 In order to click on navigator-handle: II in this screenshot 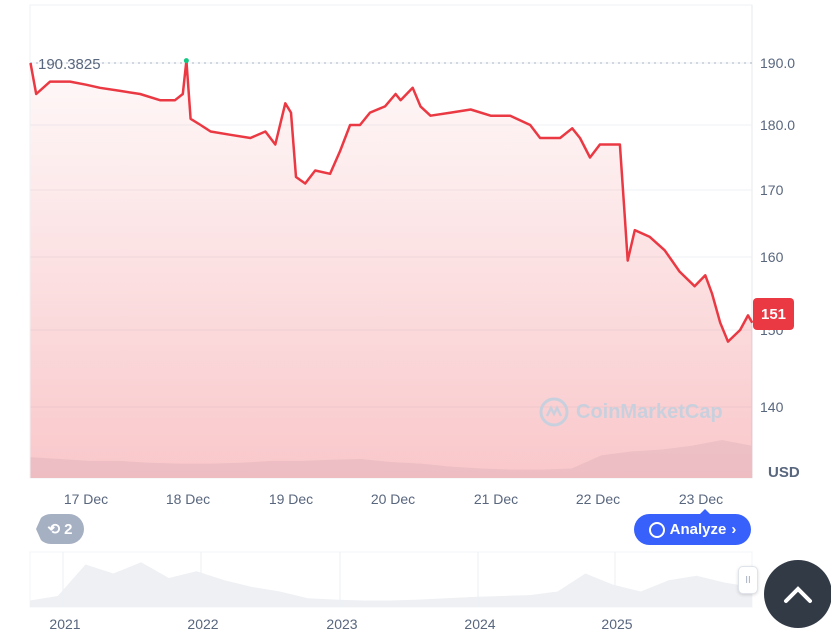, I will do `click(748, 580)`.